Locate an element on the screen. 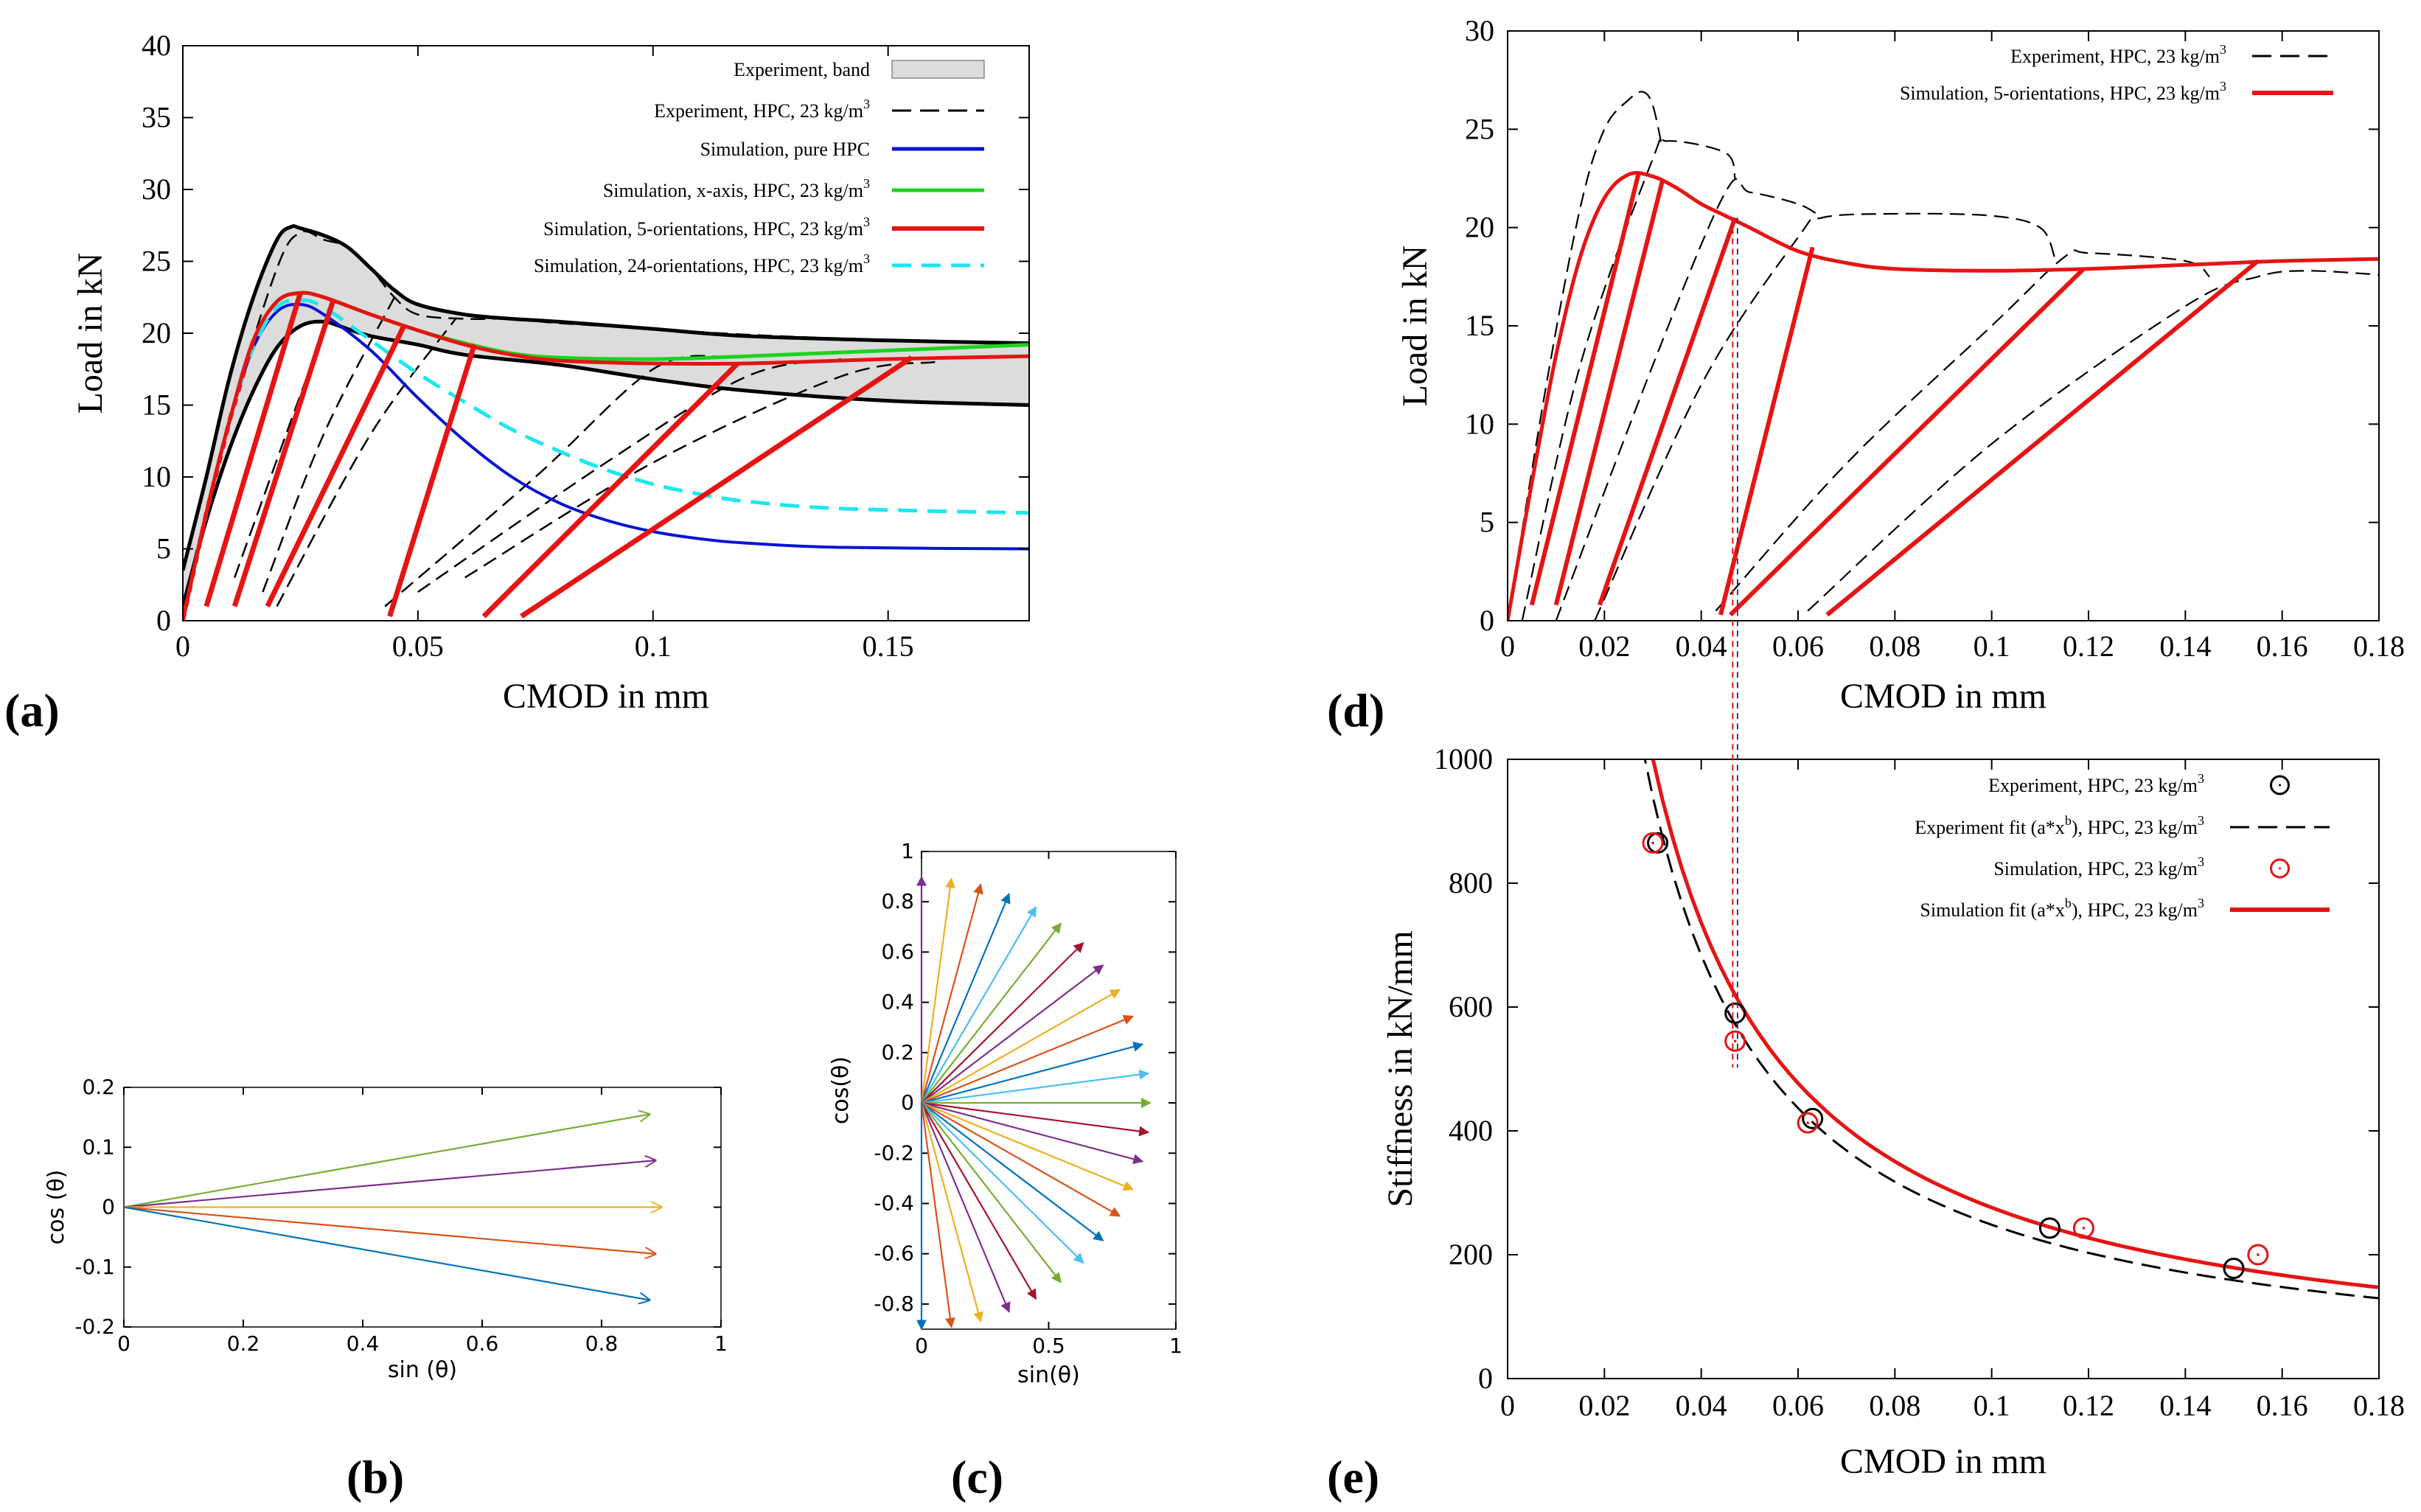 The height and width of the screenshot is (1512, 2421). y-tick-label: 15 is located at coordinates (156, 405).